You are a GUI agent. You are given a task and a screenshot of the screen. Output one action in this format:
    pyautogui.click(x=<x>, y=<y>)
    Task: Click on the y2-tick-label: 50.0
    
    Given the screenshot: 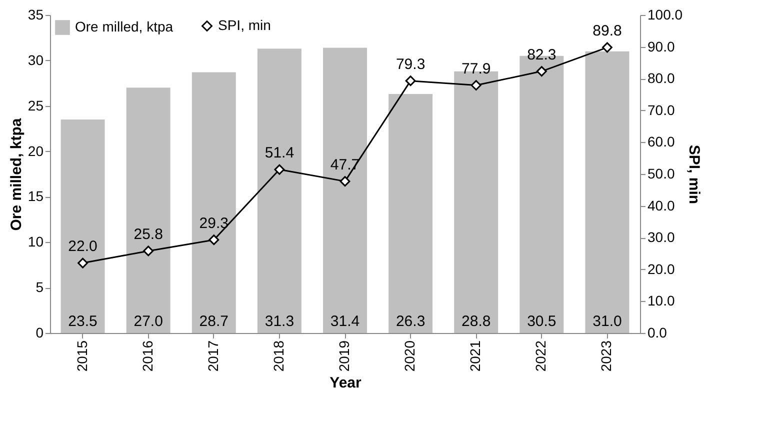 What is the action you would take?
    pyautogui.click(x=661, y=174)
    